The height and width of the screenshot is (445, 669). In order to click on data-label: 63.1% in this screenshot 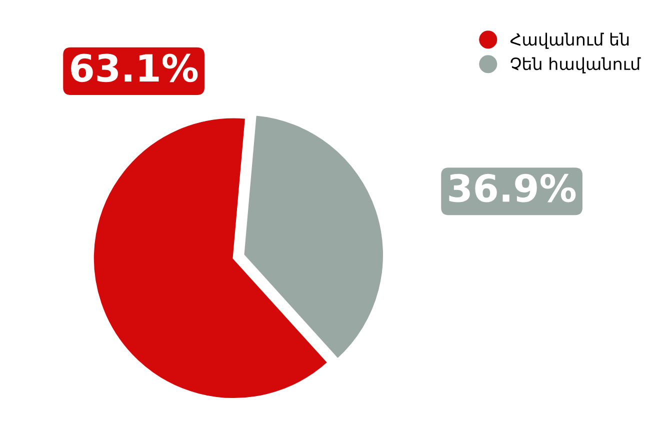, I will do `click(134, 68)`.